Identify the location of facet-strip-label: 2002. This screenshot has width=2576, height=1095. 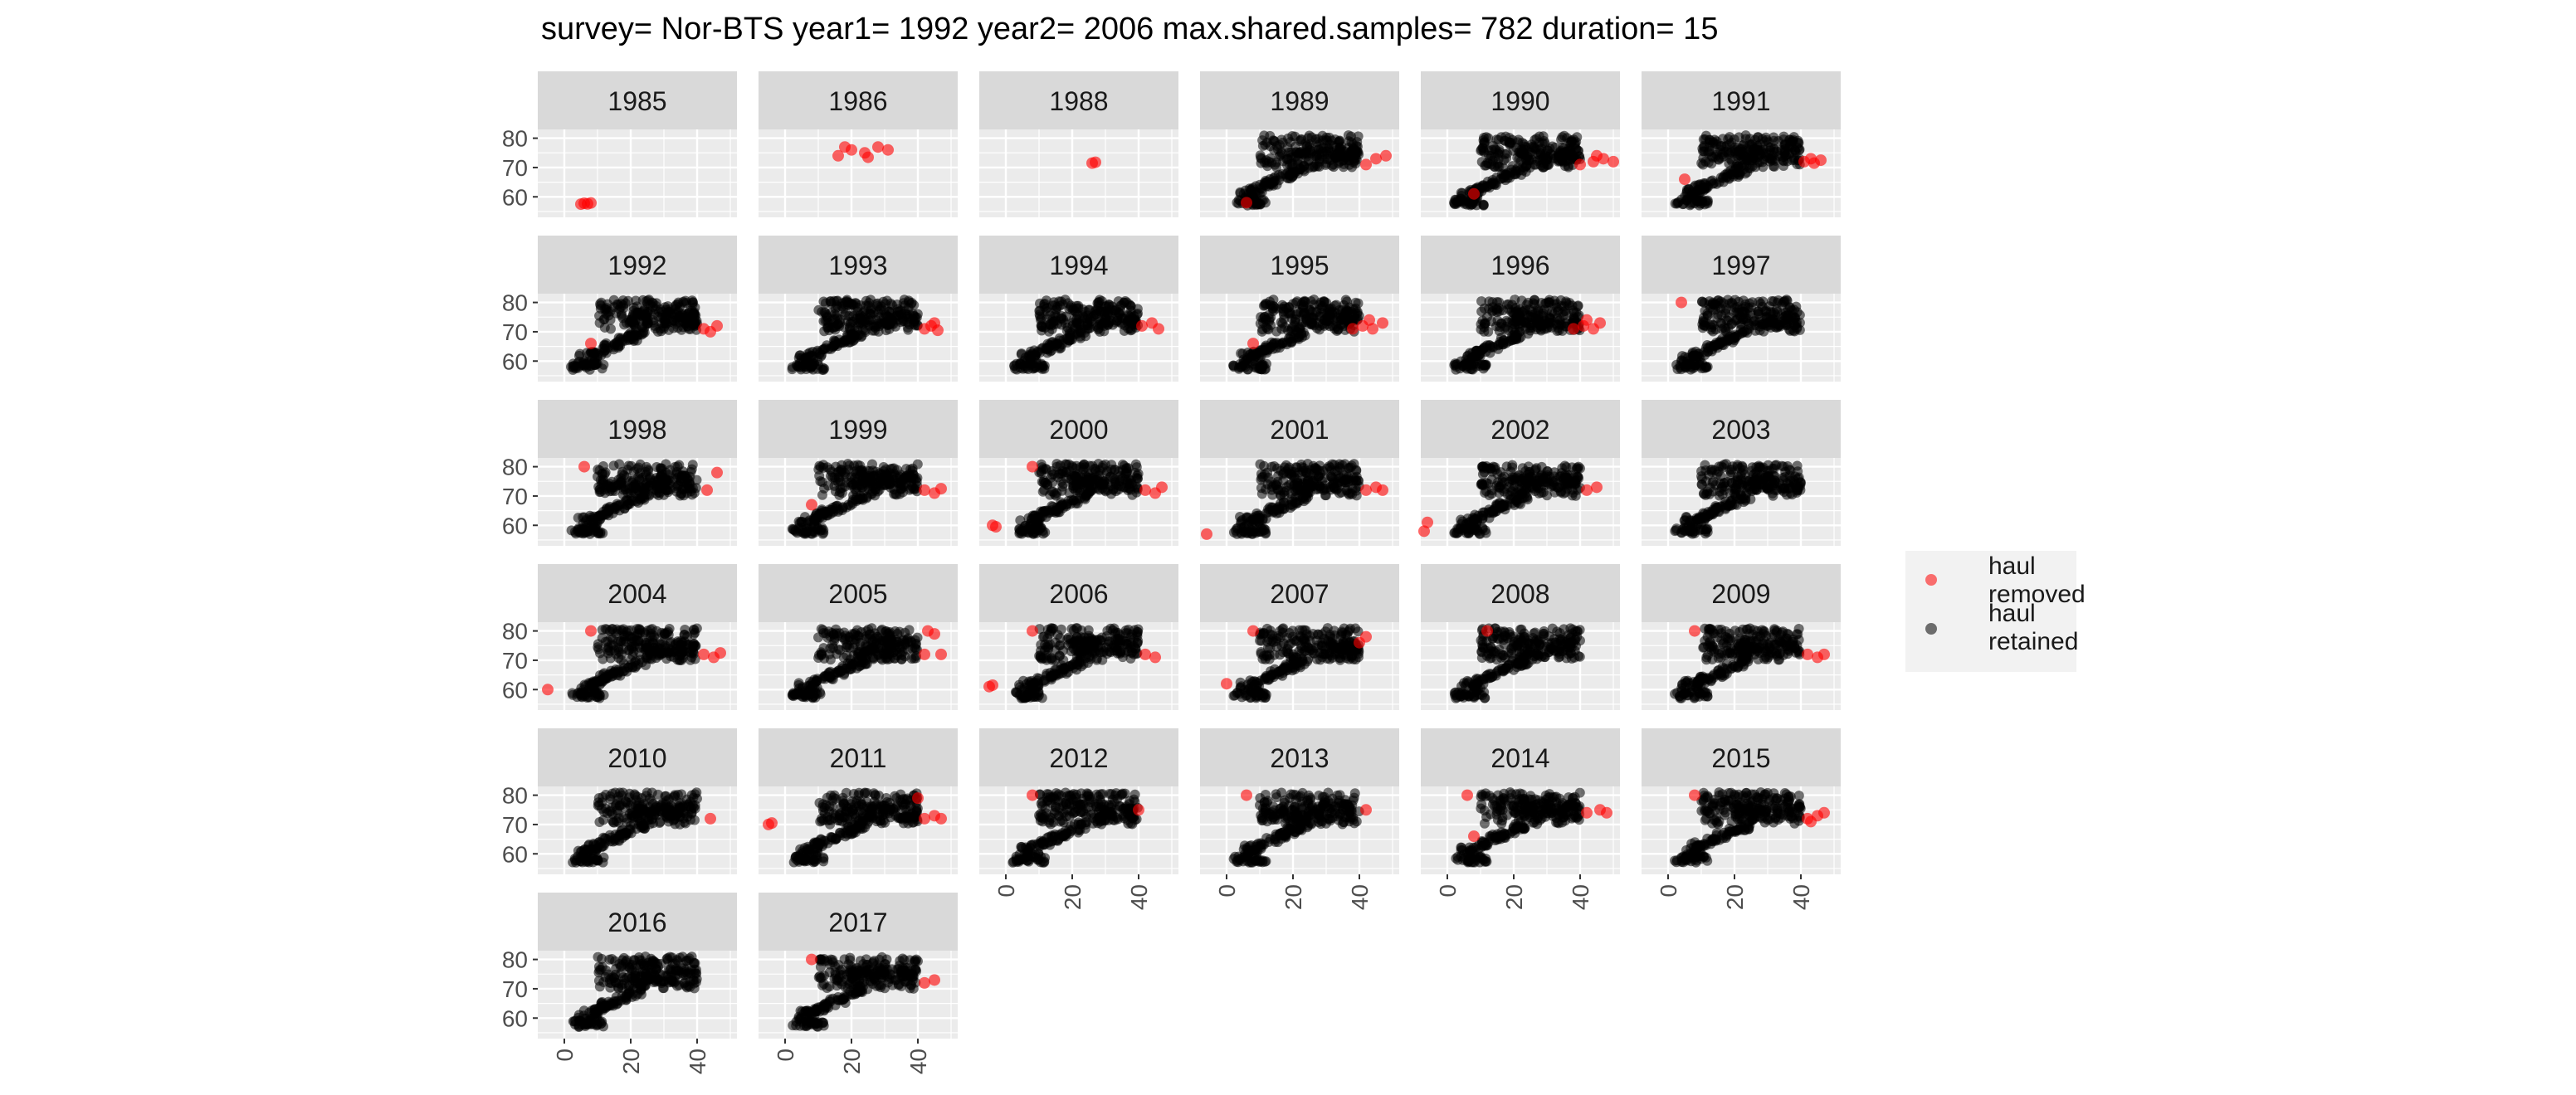
(1520, 430).